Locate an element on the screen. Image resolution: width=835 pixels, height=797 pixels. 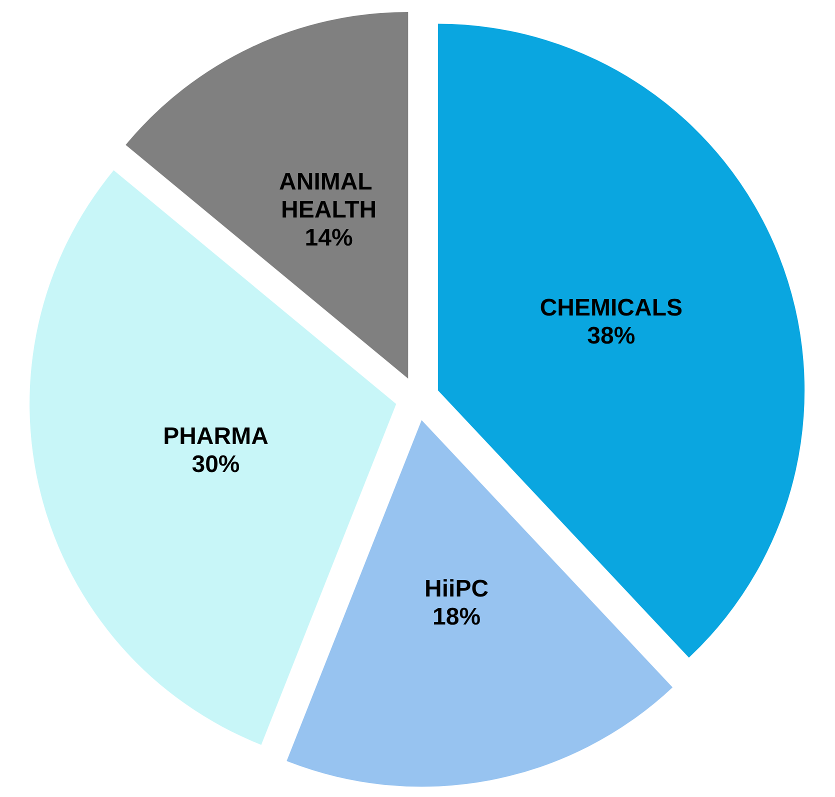
slice-label: PHARMA is located at coordinates (215, 436).